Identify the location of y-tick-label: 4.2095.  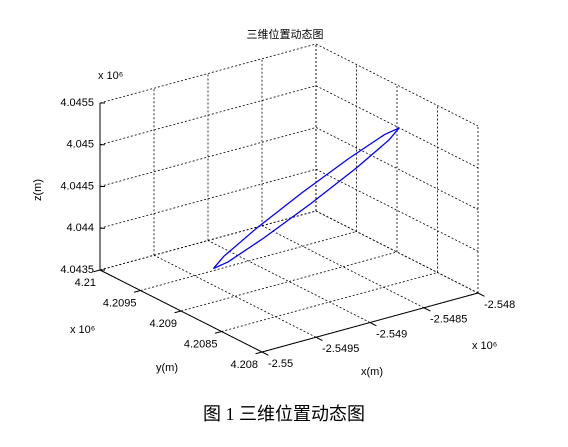
(120, 303).